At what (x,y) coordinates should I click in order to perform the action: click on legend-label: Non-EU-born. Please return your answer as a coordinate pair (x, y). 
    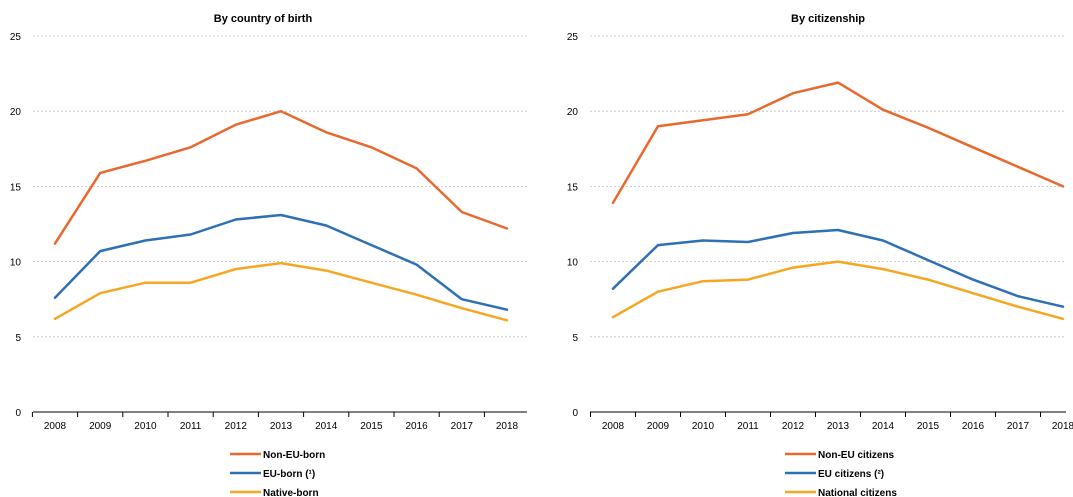
    Looking at the image, I should click on (294, 455).